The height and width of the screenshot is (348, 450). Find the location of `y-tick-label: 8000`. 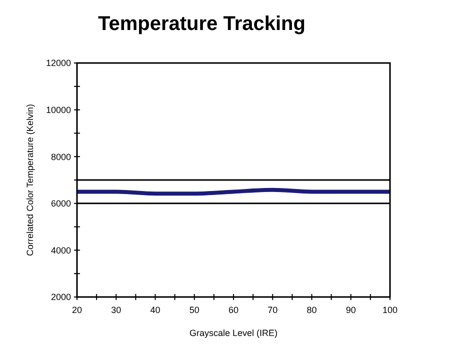

y-tick-label: 8000 is located at coordinates (60, 157).